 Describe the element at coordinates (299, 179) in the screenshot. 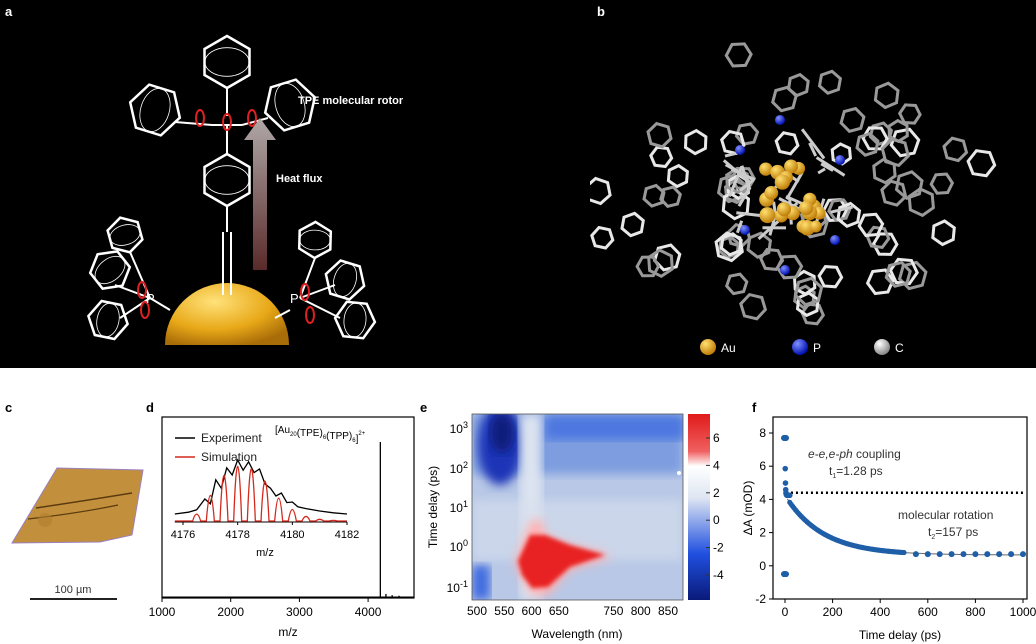

I see `heat-flux-label: Heat flux` at that location.